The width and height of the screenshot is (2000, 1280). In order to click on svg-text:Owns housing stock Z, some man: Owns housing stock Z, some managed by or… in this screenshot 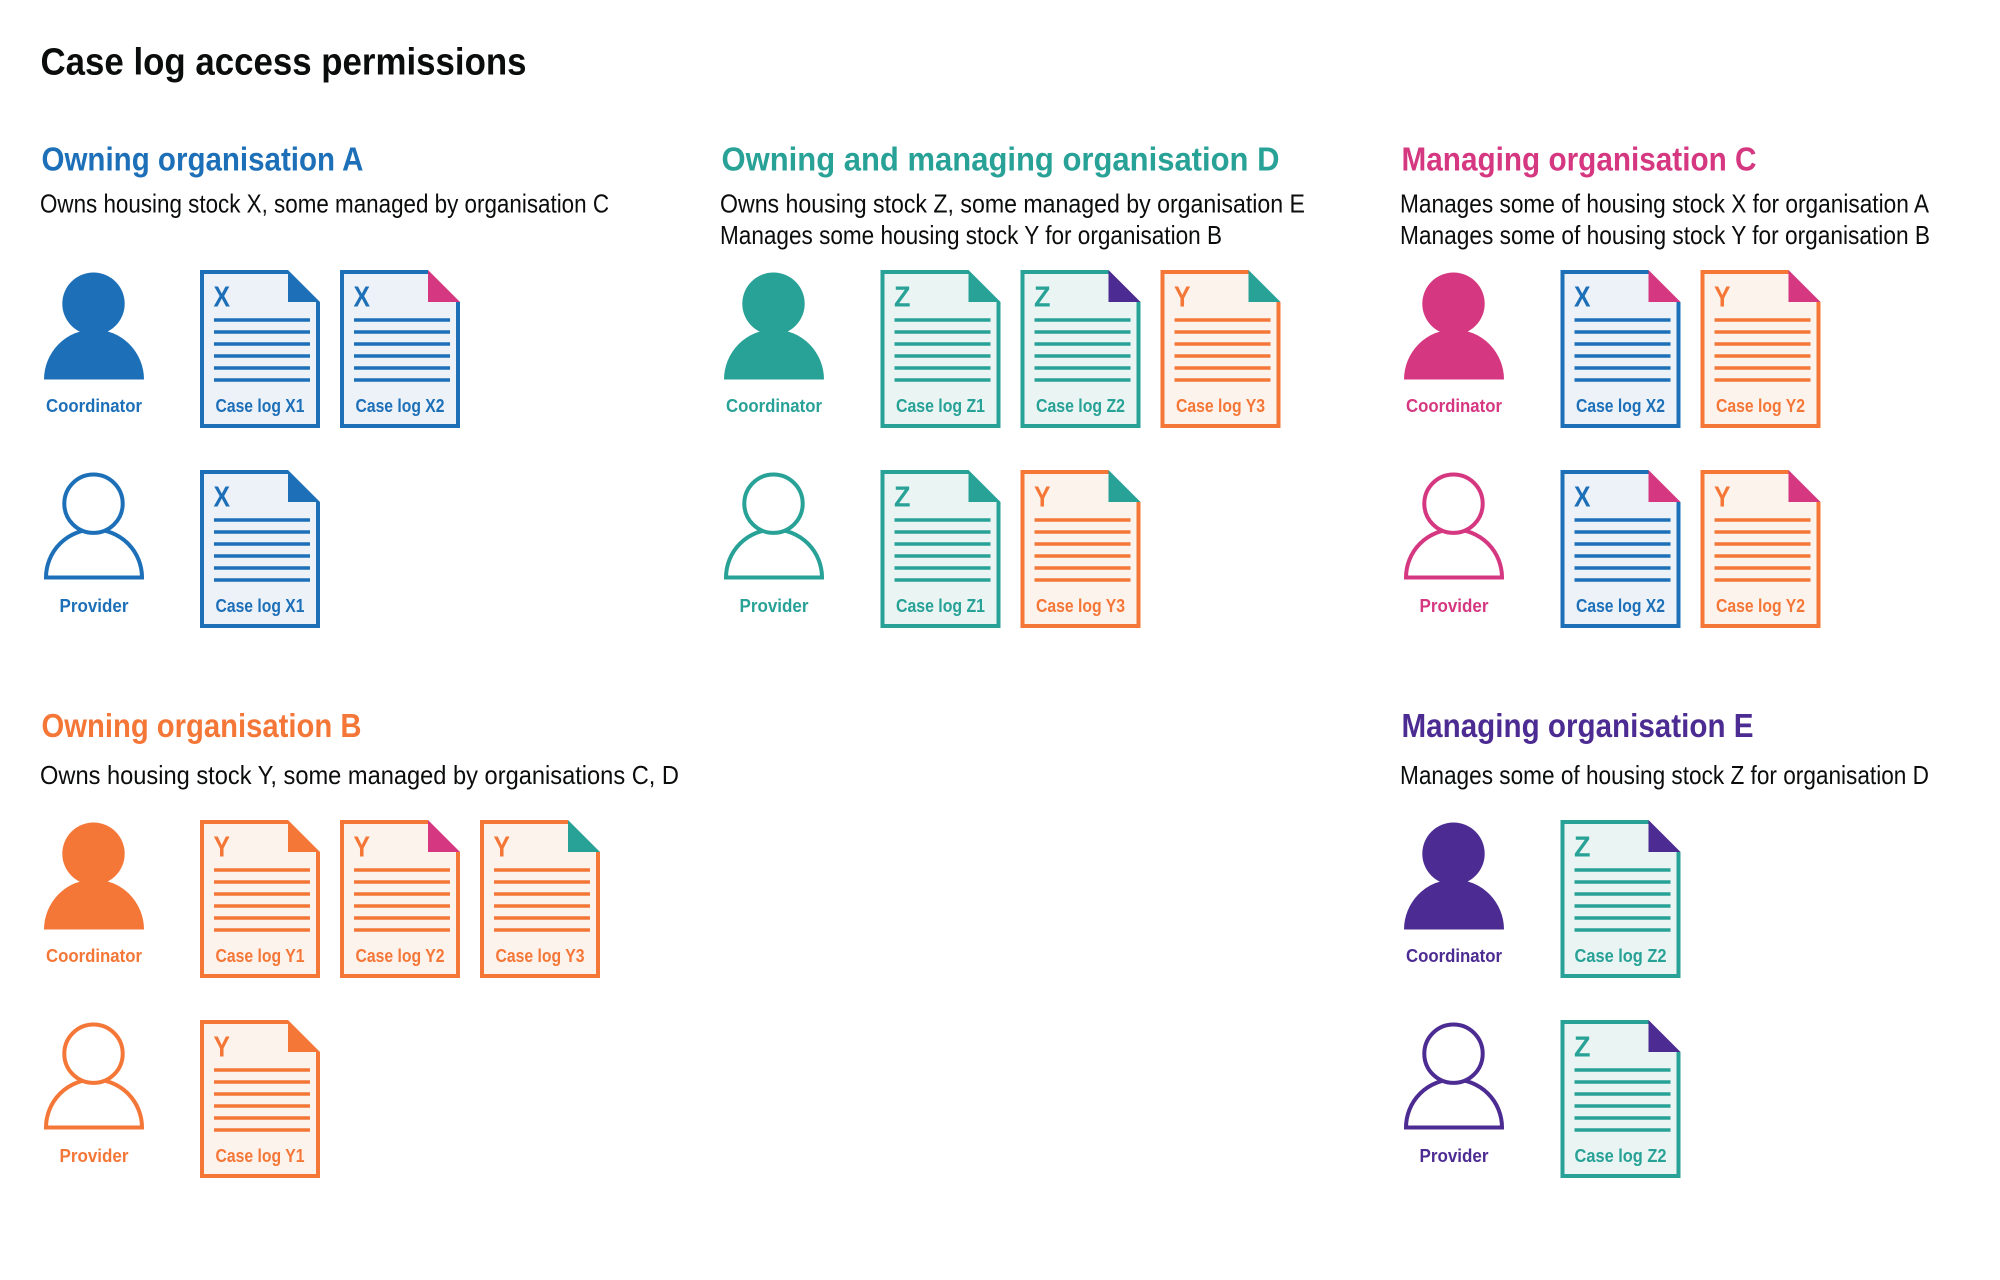, I will do `click(1012, 203)`.